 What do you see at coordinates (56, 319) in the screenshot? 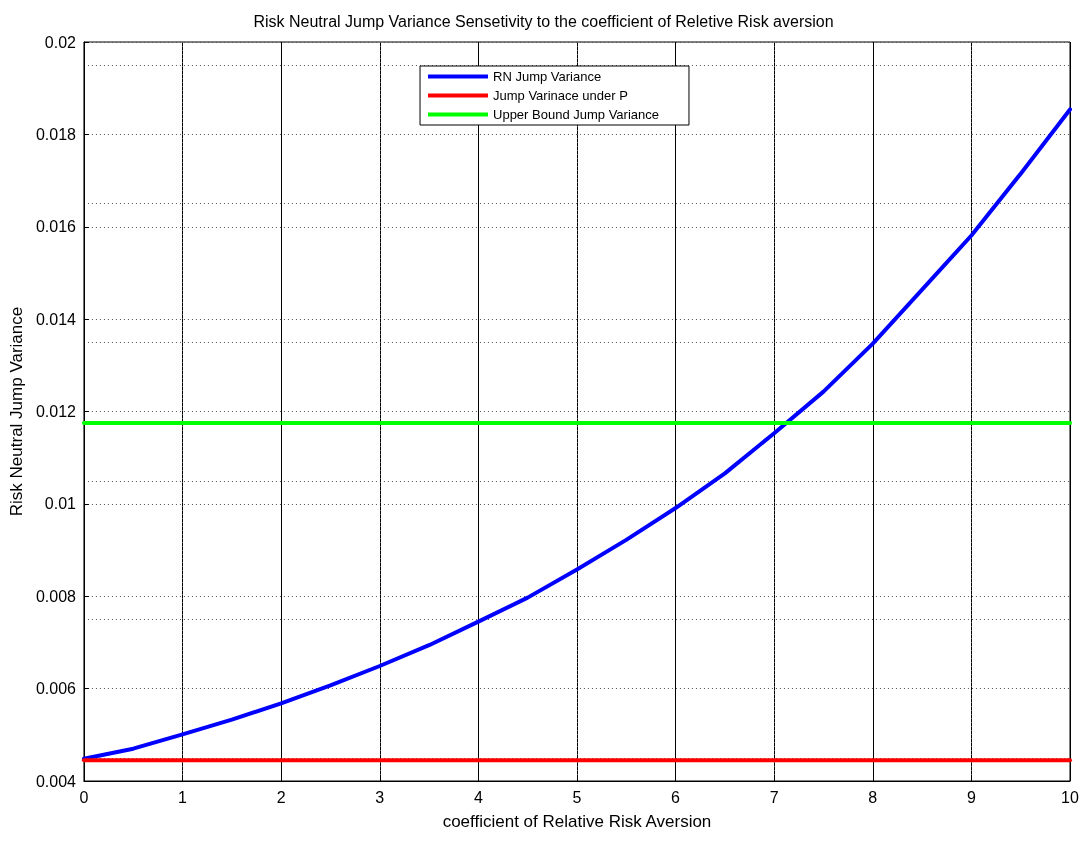
I see `y-tick-label: 0.014` at bounding box center [56, 319].